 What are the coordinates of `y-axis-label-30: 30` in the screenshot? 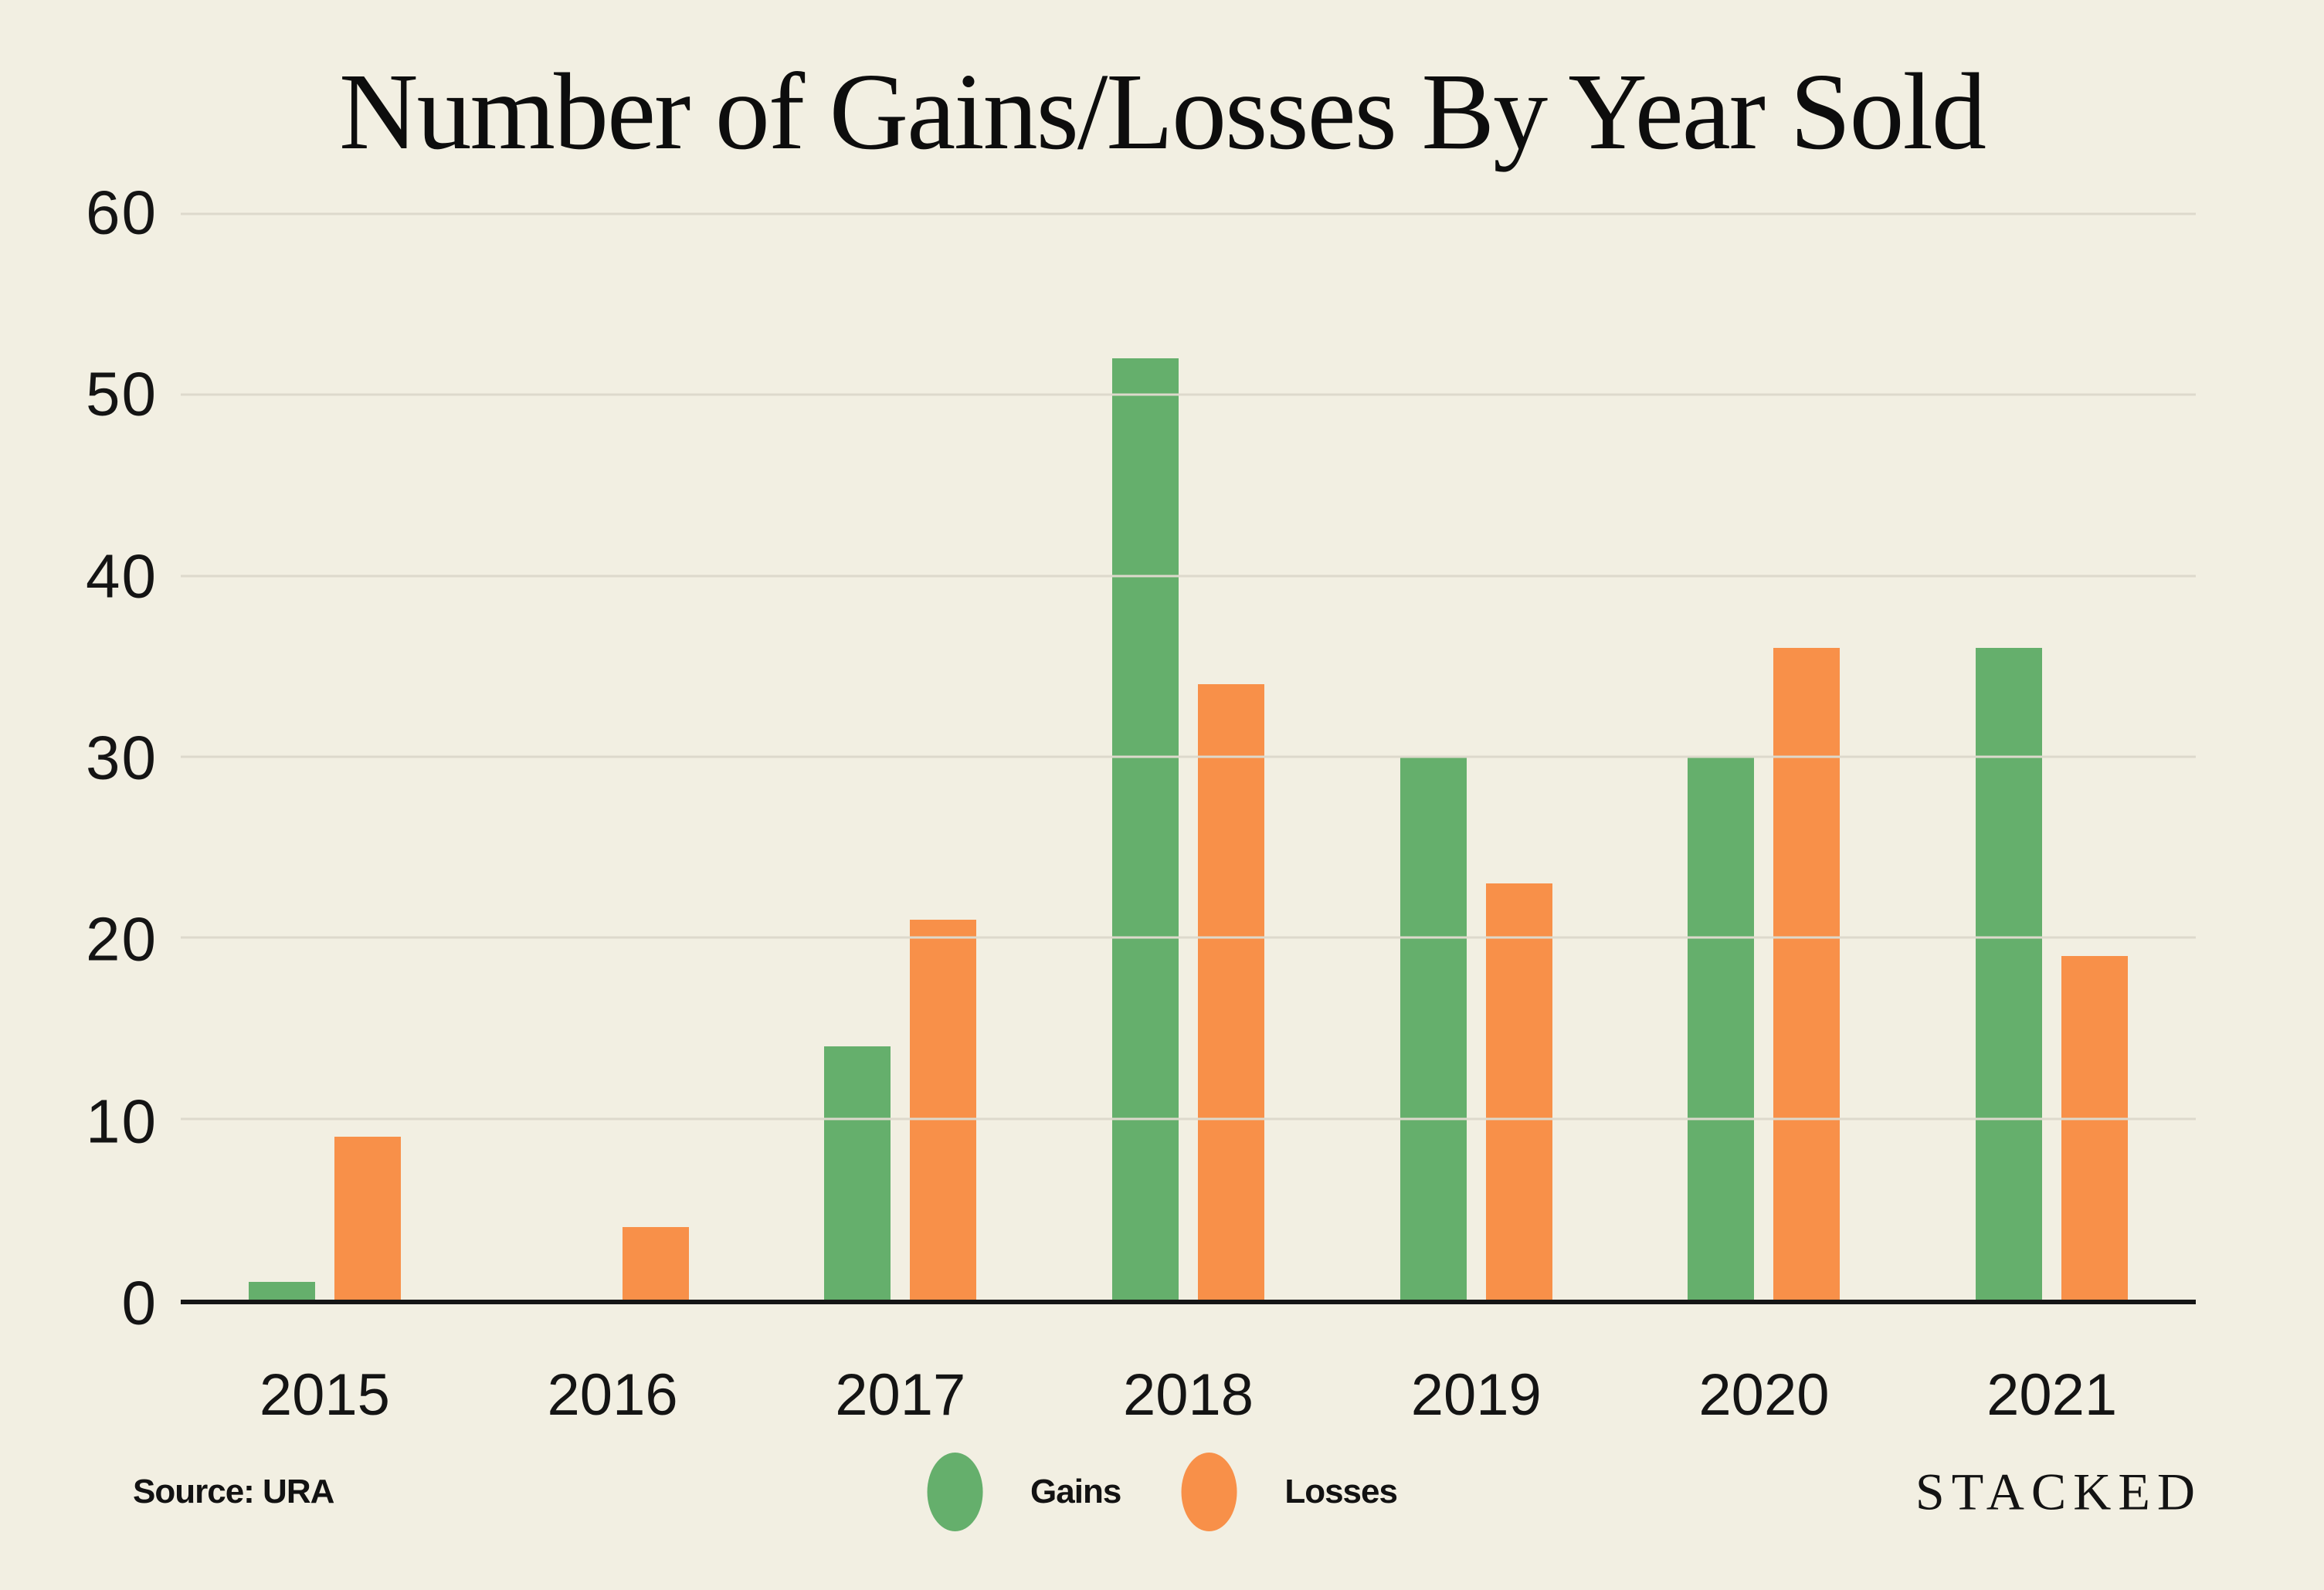 It's located at (122, 758).